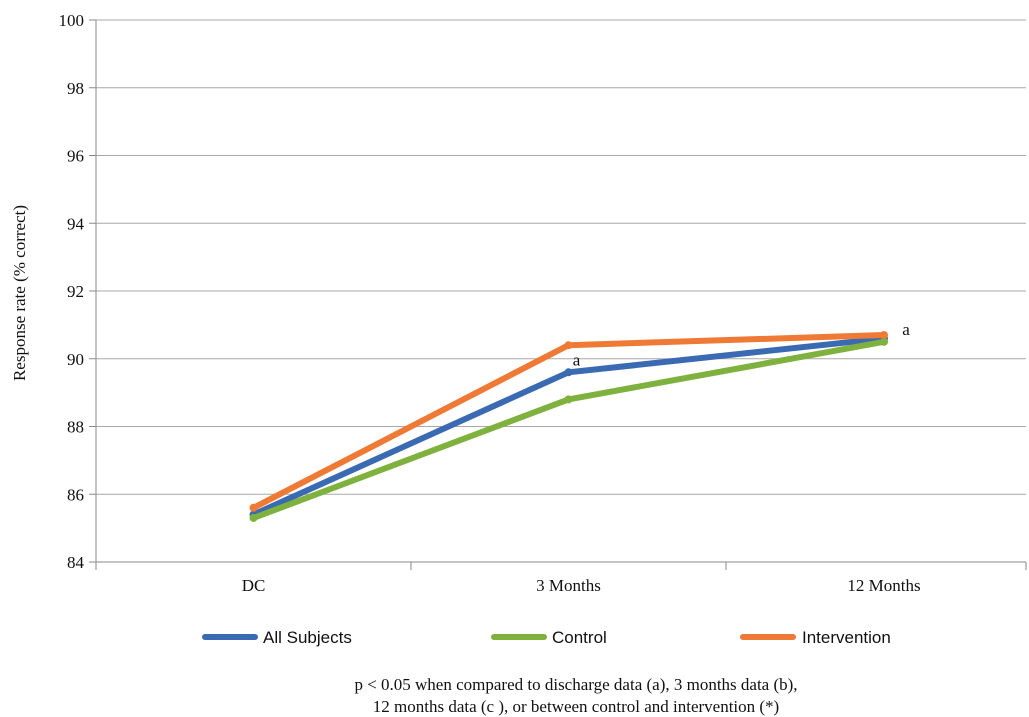 This screenshot has width=1029, height=717. Describe the element at coordinates (19, 293) in the screenshot. I see `y-axis-title: Response rate (% correct)` at that location.